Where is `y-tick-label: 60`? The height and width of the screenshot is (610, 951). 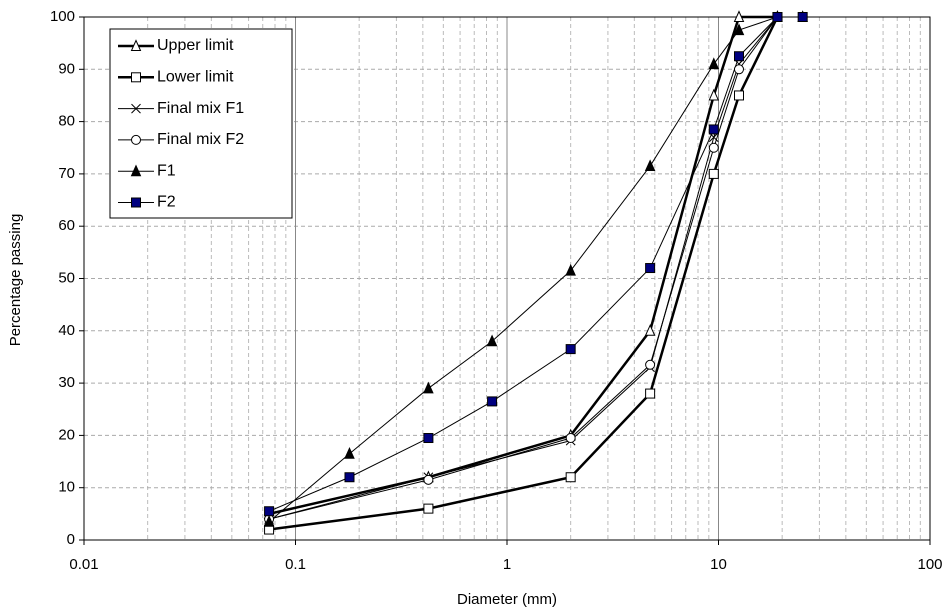 y-tick-label: 60 is located at coordinates (66, 225).